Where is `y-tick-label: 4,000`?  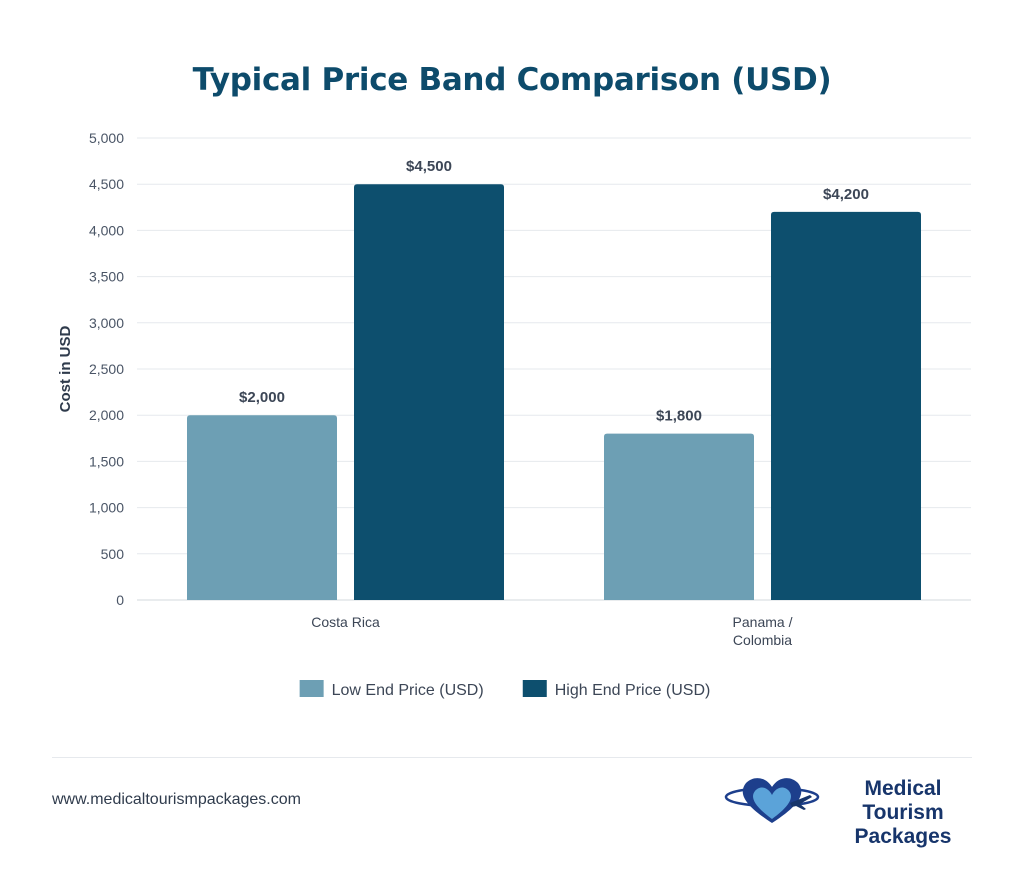
y-tick-label: 4,000 is located at coordinates (106, 230).